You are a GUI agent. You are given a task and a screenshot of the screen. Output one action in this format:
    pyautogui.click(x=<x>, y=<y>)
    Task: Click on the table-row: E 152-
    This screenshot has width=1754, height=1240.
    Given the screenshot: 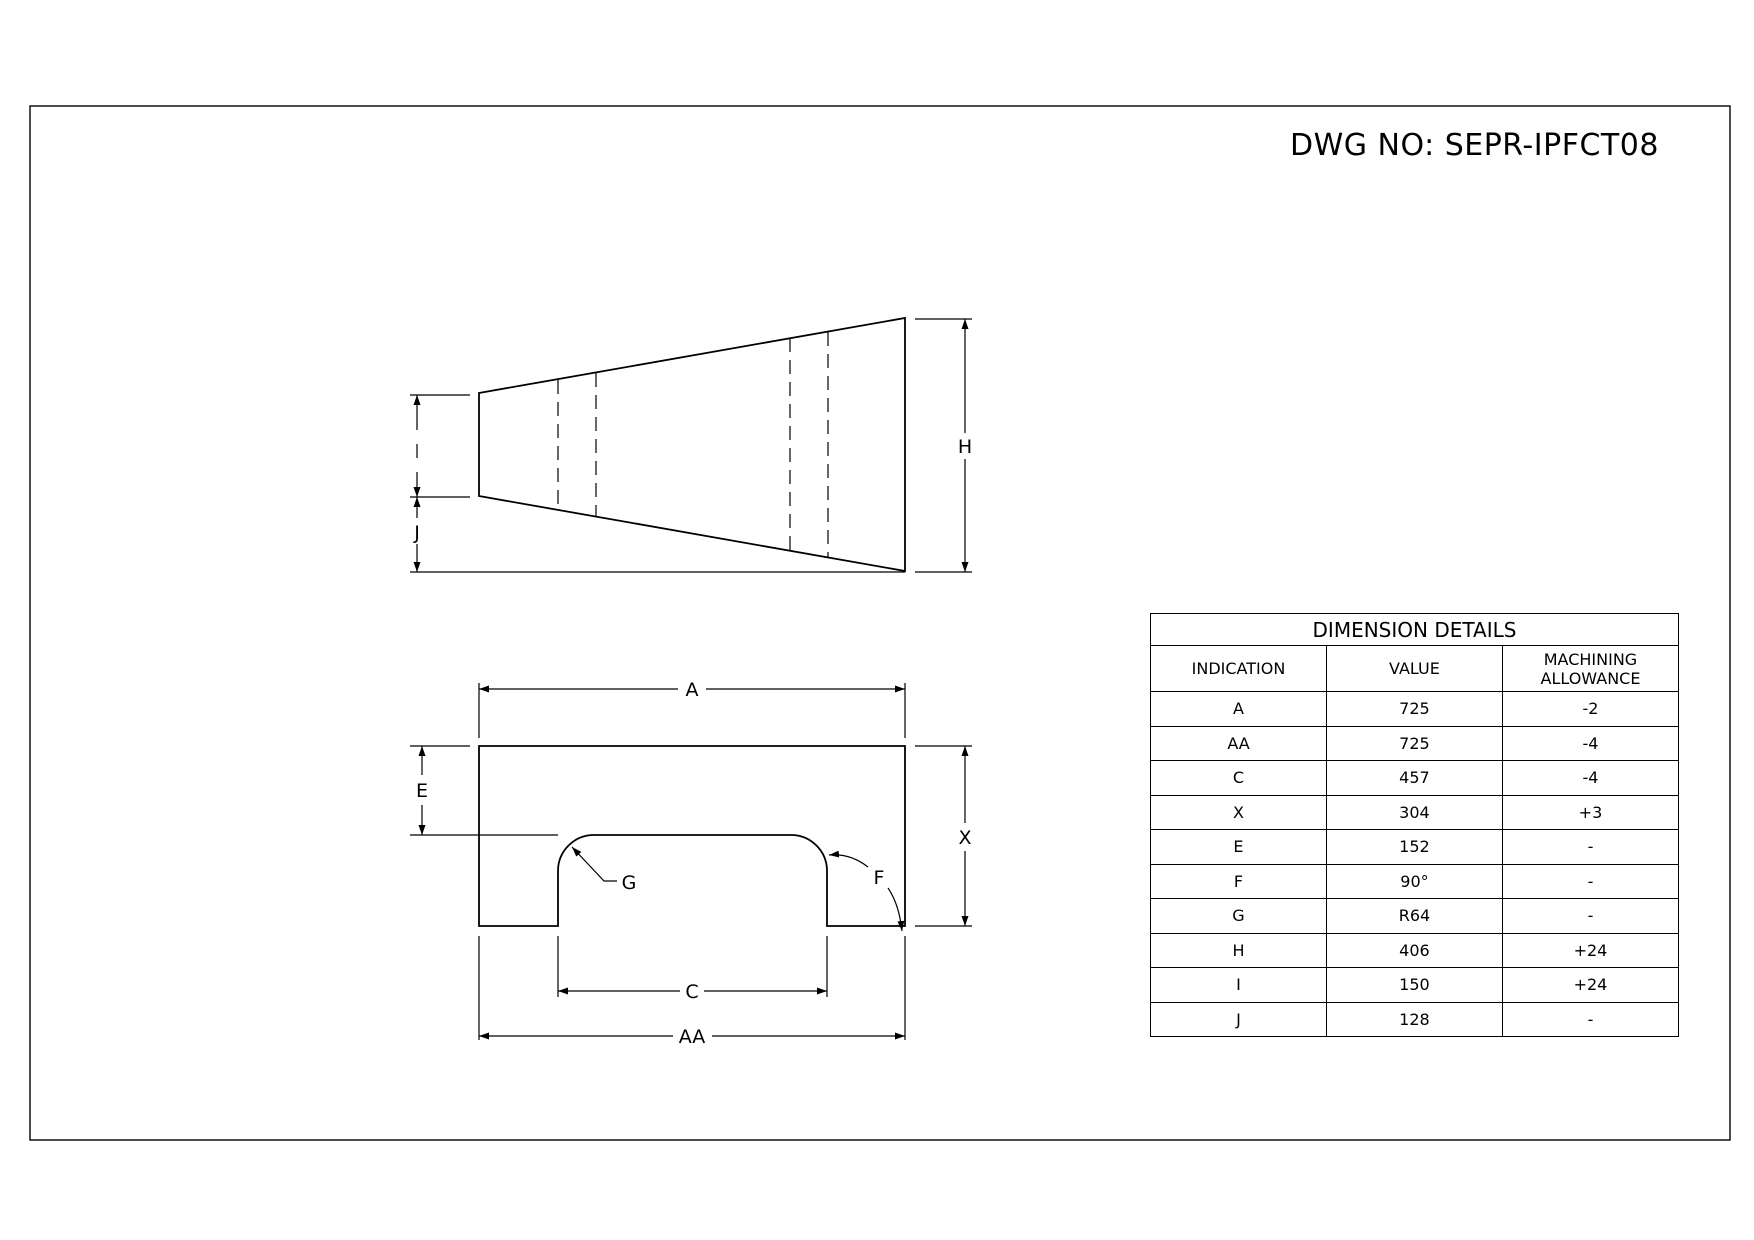 What is the action you would take?
    pyautogui.click(x=1415, y=847)
    